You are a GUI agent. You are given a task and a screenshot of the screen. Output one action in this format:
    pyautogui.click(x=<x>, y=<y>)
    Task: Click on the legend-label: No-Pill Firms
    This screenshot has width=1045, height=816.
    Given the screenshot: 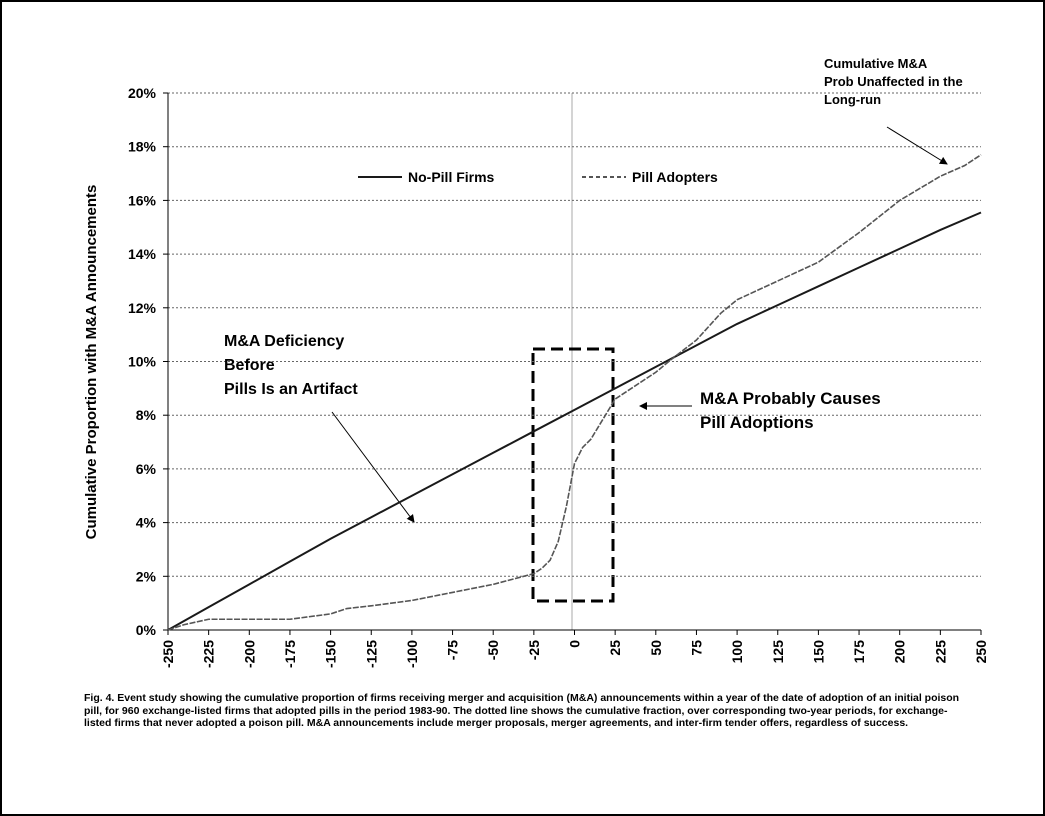 What is the action you would take?
    pyautogui.click(x=451, y=177)
    